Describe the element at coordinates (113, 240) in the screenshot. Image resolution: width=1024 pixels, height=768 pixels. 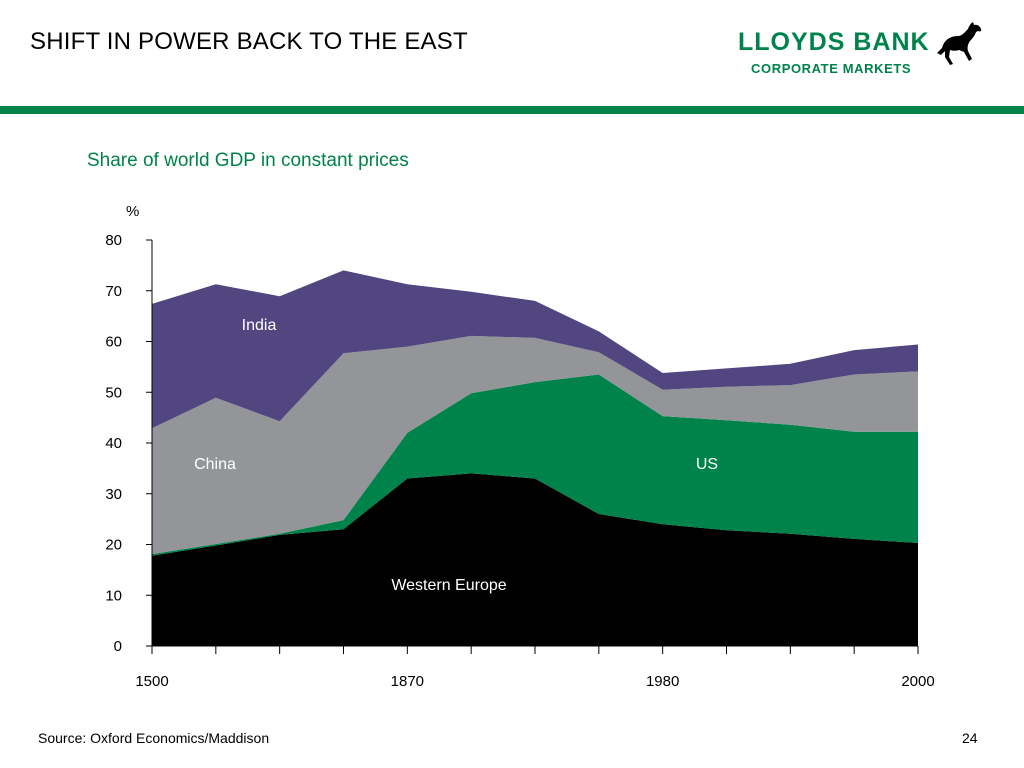
I see `y-tick-label-80: 80` at that location.